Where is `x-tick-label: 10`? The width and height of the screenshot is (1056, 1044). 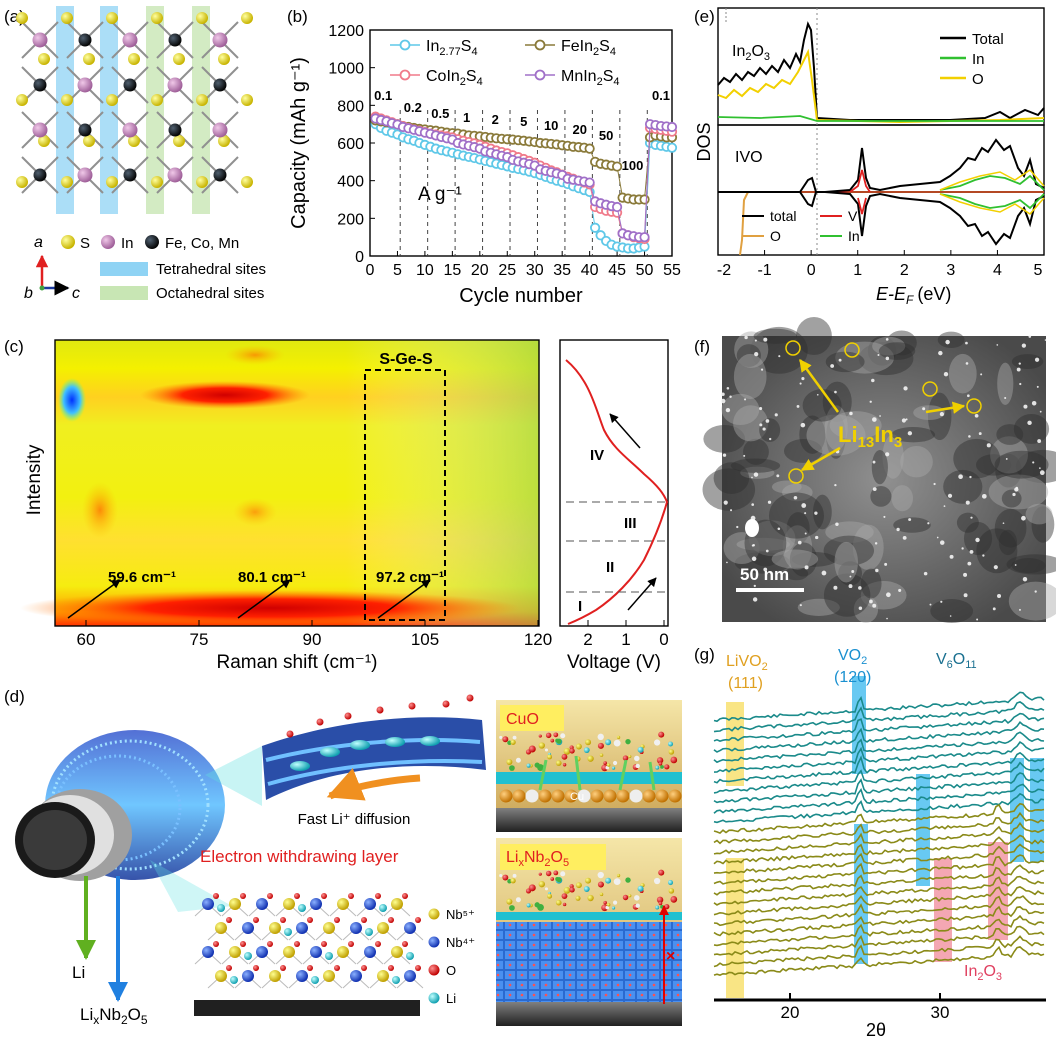 x-tick-label: 10 is located at coordinates (425, 270).